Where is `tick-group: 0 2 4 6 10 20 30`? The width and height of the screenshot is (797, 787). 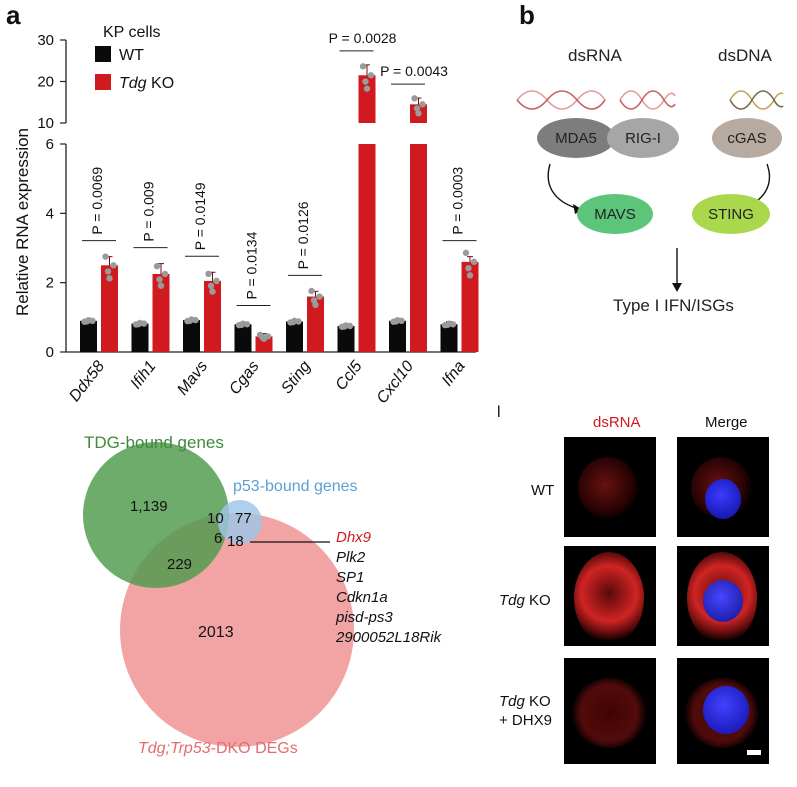 tick-group: 0 2 4 6 10 20 30 is located at coordinates (51, 196).